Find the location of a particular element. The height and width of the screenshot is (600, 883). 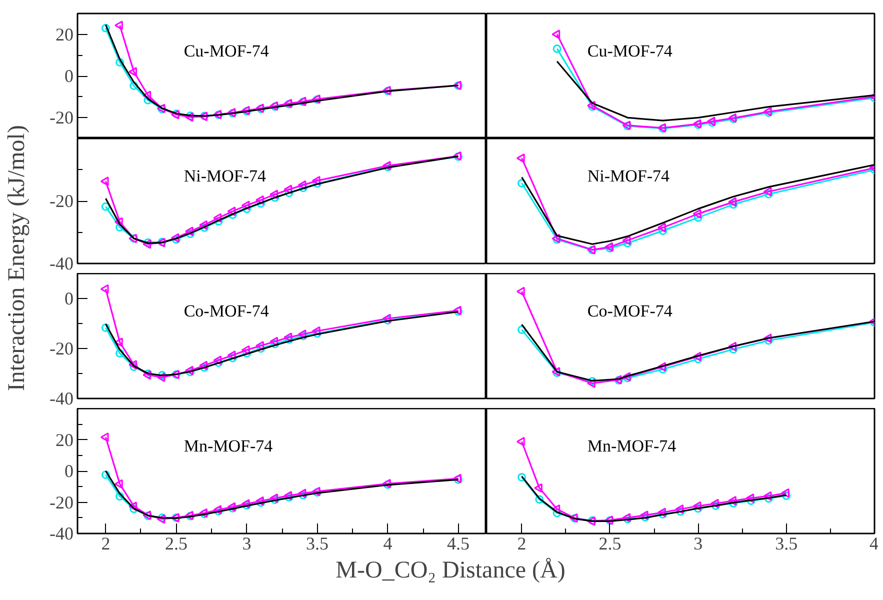

x-tick-label: 4.5 is located at coordinates (458, 544).